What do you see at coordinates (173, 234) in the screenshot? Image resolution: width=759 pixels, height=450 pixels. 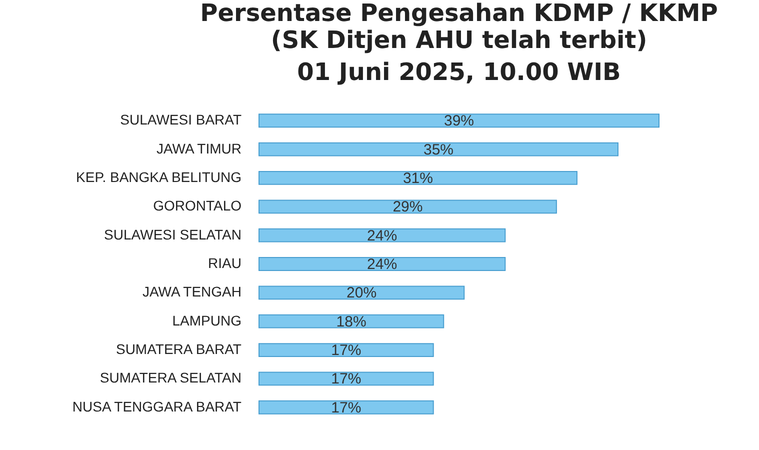 I see `y-tick-label: SULAWESI SELATAN` at bounding box center [173, 234].